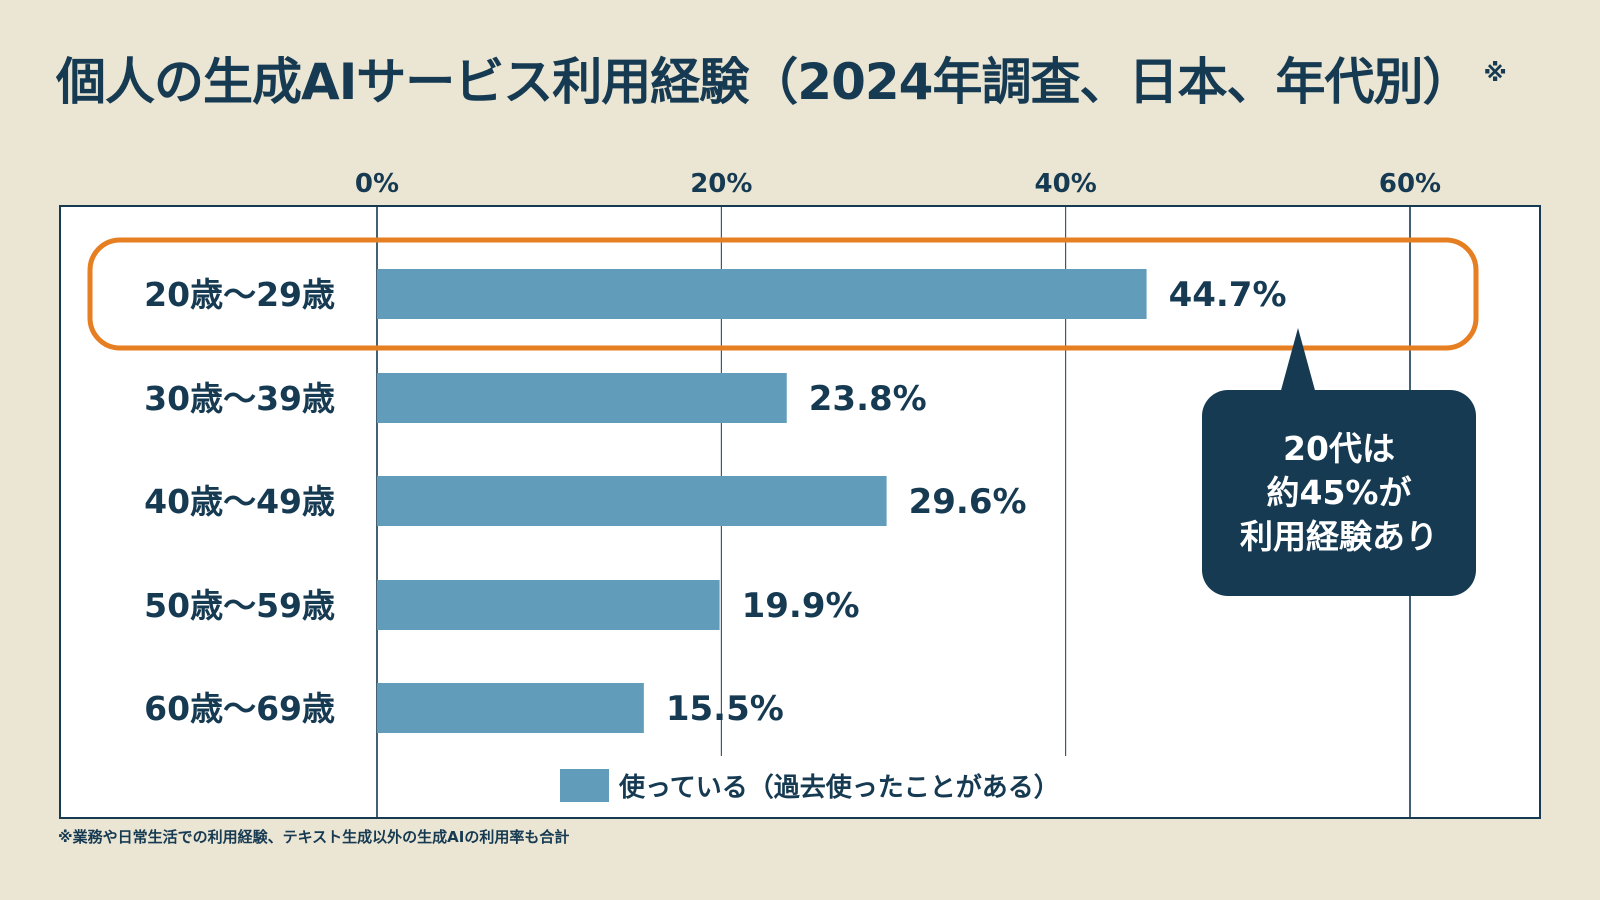 The height and width of the screenshot is (900, 1600). Describe the element at coordinates (839, 787) in the screenshot. I see `legend-label: 使っている（過去使ったことがある）` at that location.